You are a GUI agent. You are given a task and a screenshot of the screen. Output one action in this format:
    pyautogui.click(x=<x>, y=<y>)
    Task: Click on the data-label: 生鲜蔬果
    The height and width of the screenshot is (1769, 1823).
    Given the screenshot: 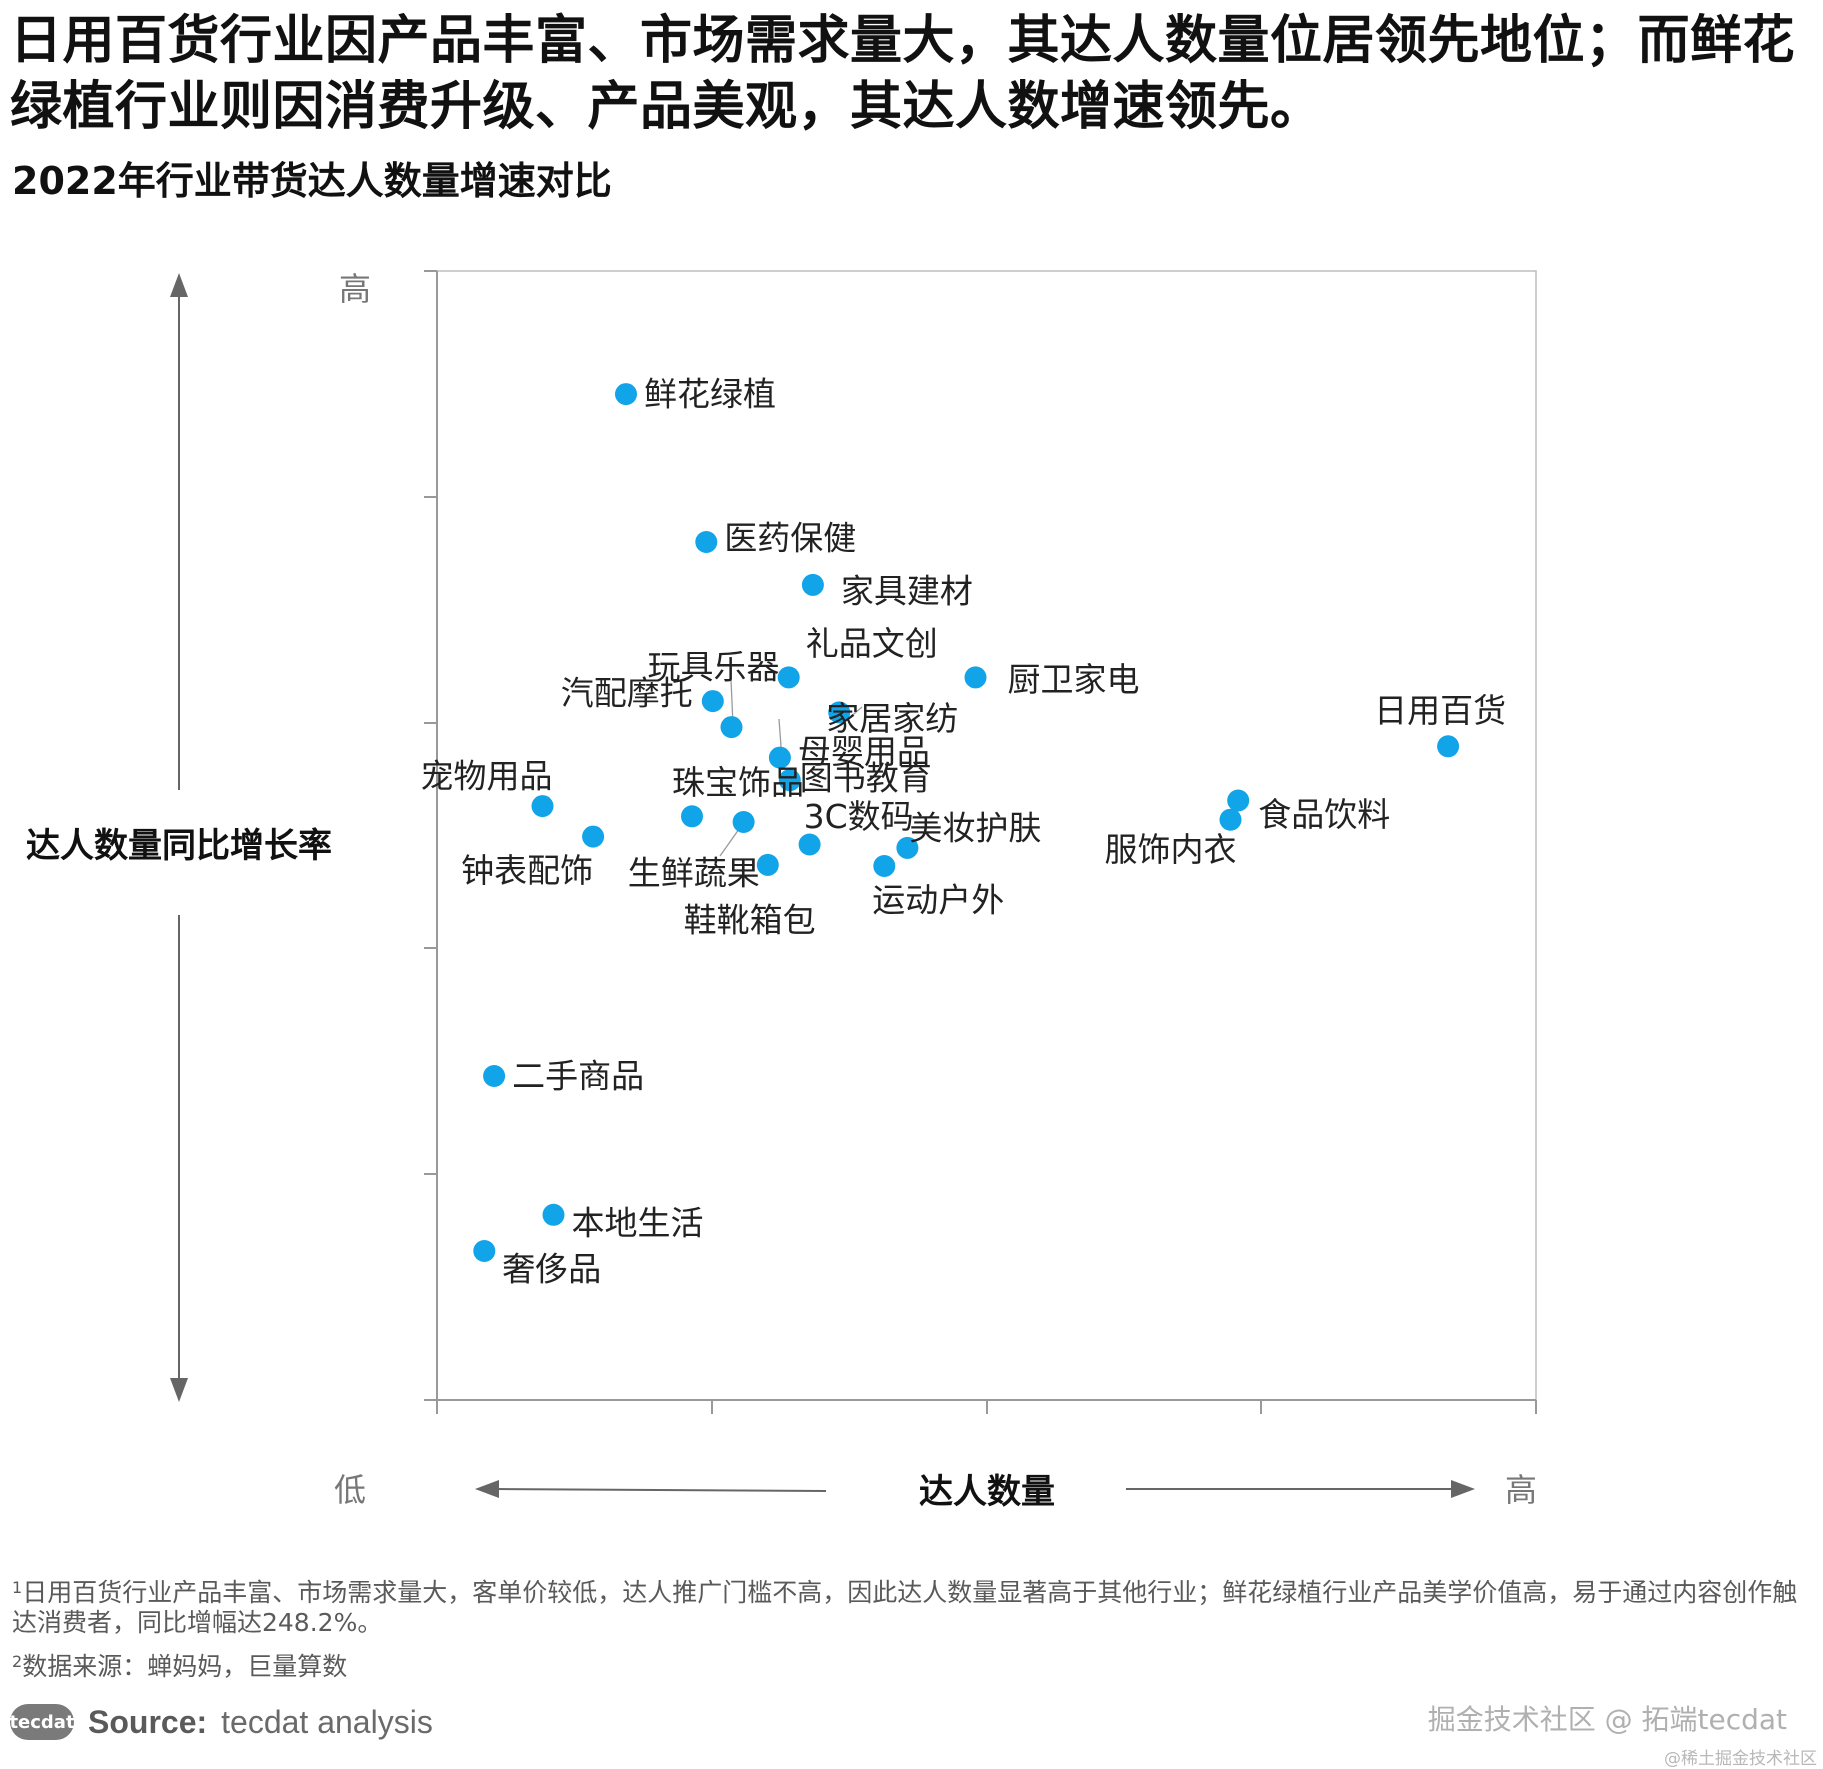 What is the action you would take?
    pyautogui.click(x=694, y=872)
    